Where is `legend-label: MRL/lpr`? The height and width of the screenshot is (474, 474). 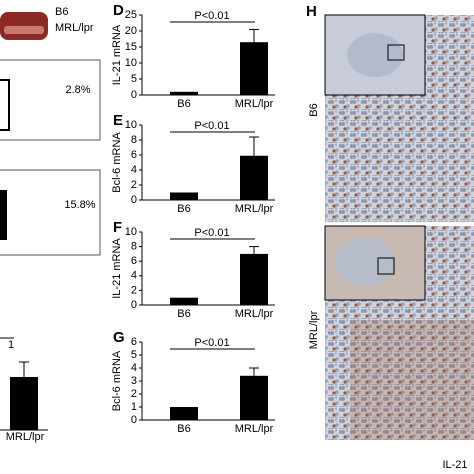
legend-label: MRL/lpr is located at coordinates (74, 28).